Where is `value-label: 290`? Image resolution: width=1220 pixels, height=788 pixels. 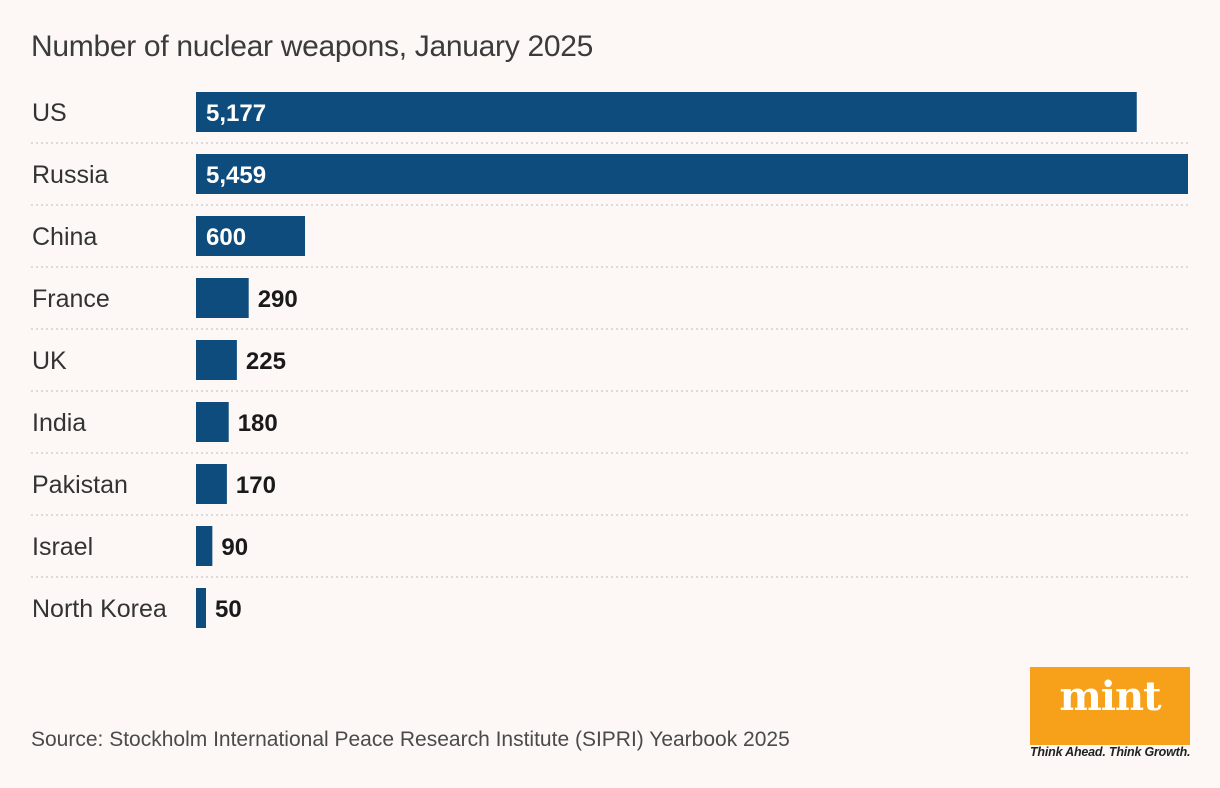 value-label: 290 is located at coordinates (278, 299).